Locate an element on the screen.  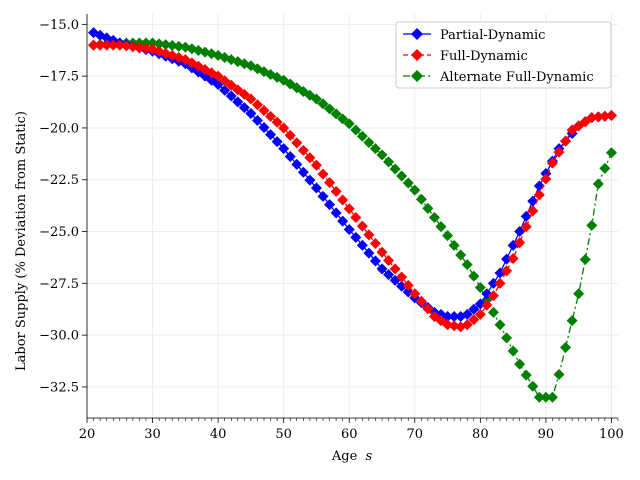
y-tick-label: −25.0 is located at coordinates (59, 232).